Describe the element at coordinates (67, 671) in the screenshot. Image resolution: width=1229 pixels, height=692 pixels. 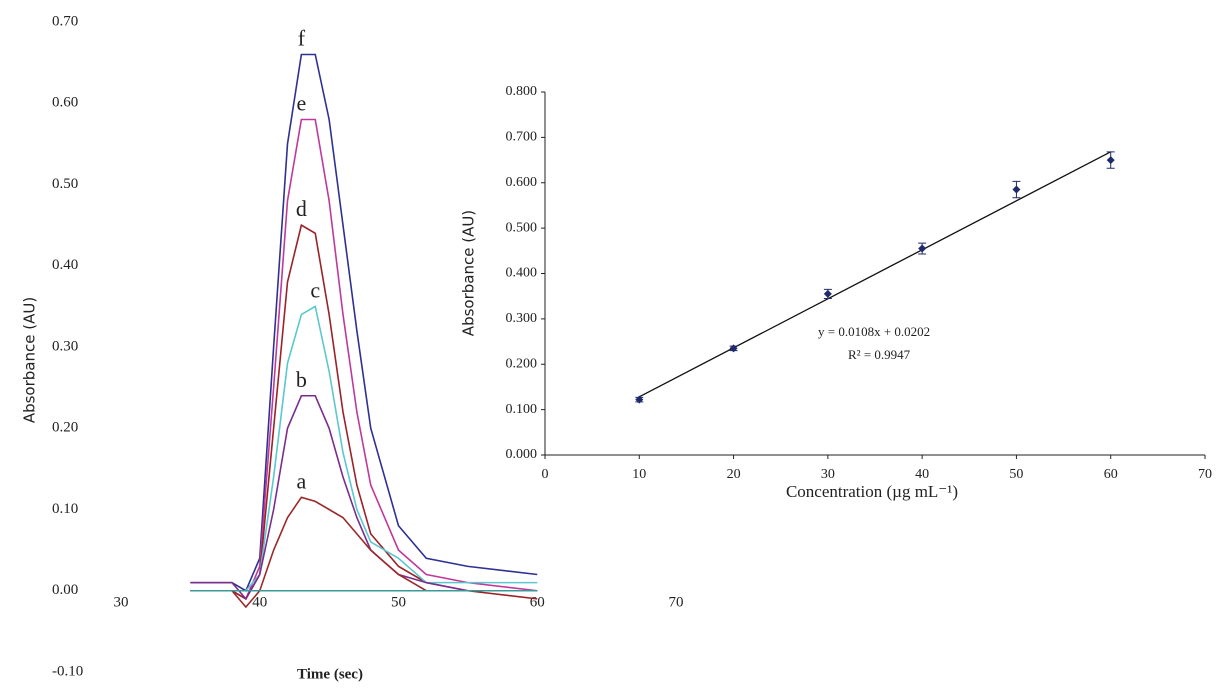
I see `y-tick-label: -0.10` at that location.